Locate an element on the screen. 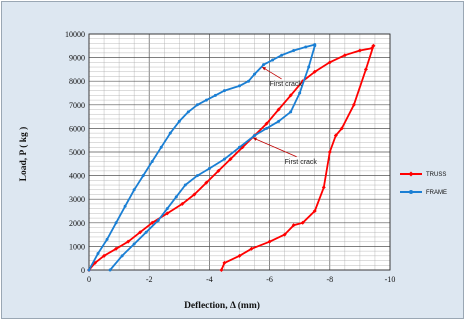  x-tick-label: -10 is located at coordinates (390, 279).